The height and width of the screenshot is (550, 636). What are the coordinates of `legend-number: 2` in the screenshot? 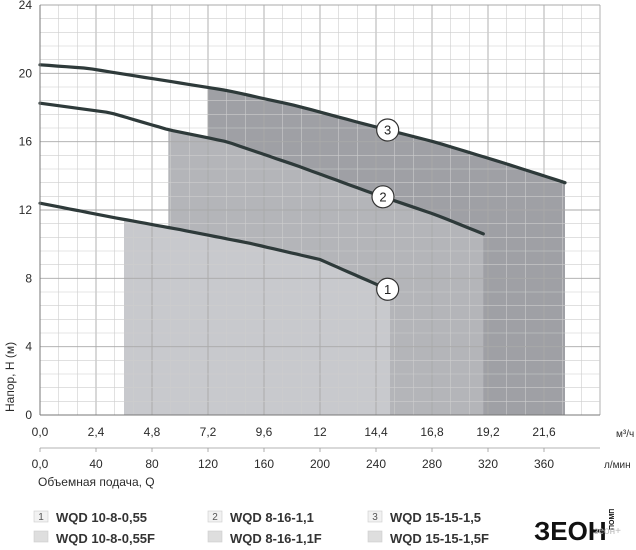 It's located at (215, 517).